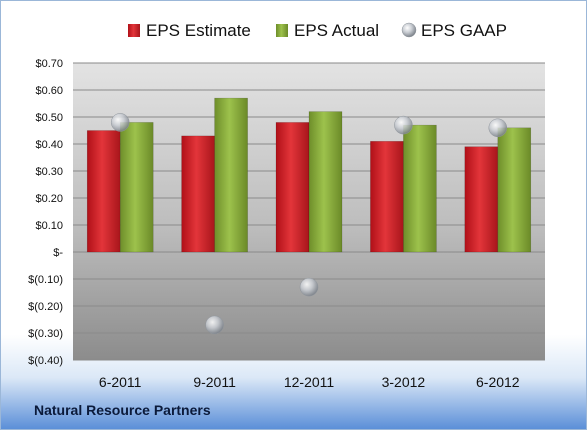  I want to click on x-tick-label: 9-2011, so click(214, 382).